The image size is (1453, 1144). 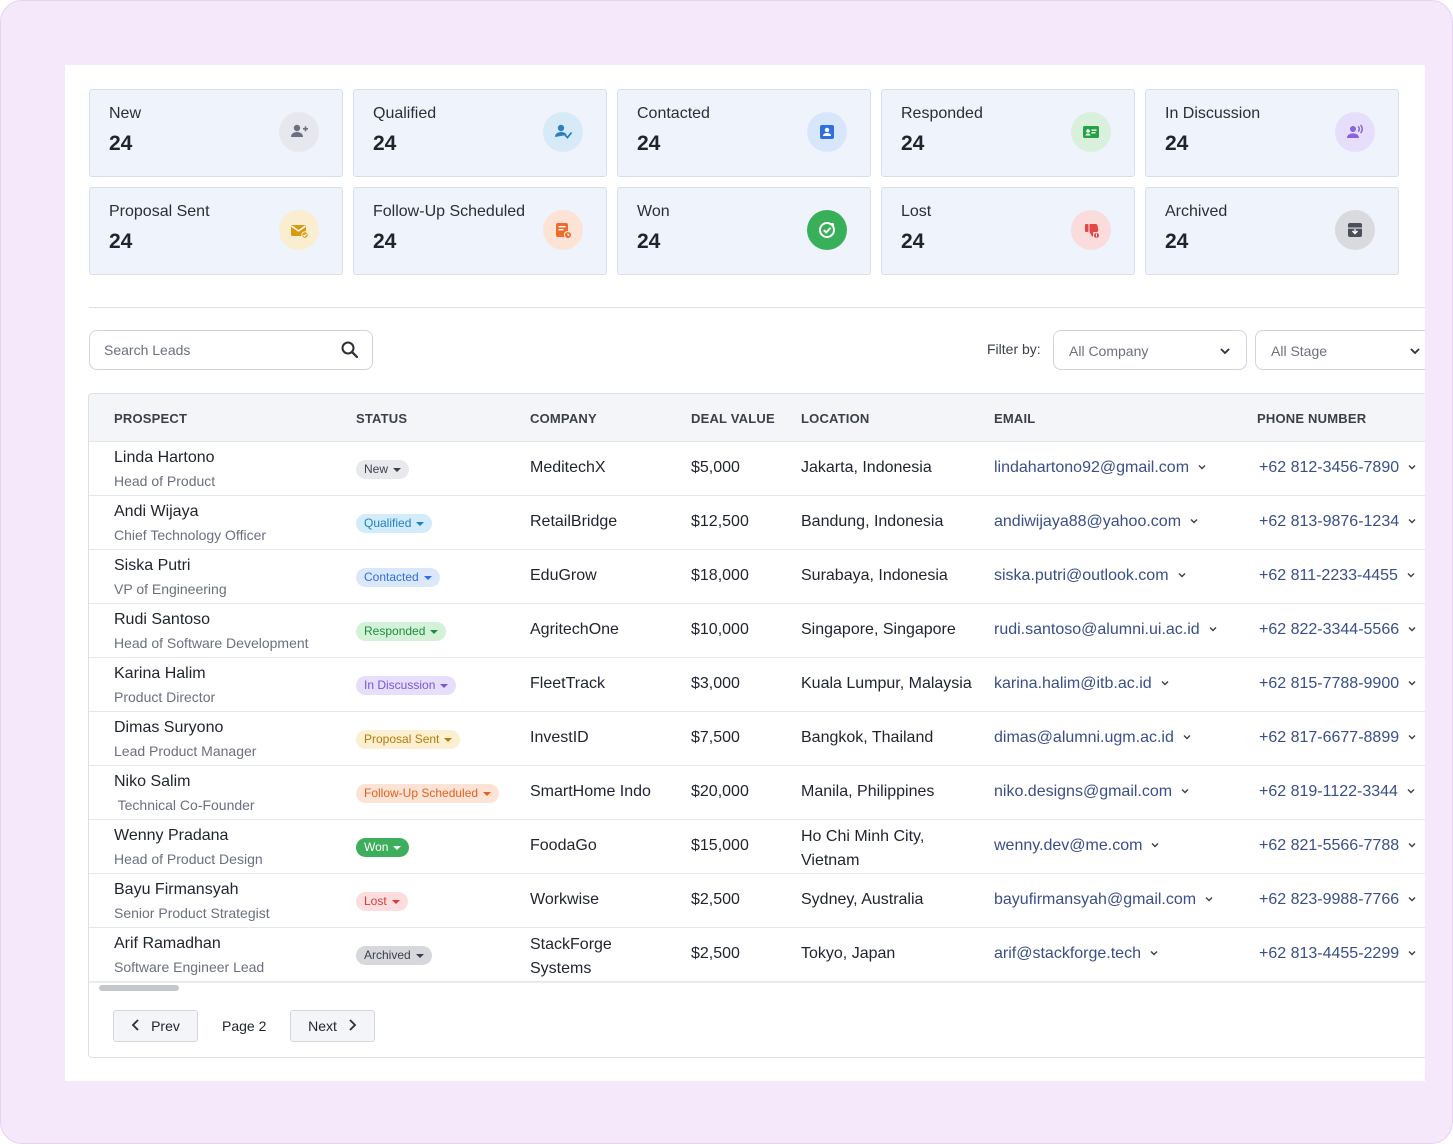 I want to click on stat-card-archived: Archived 24, so click(x=1272, y=231).